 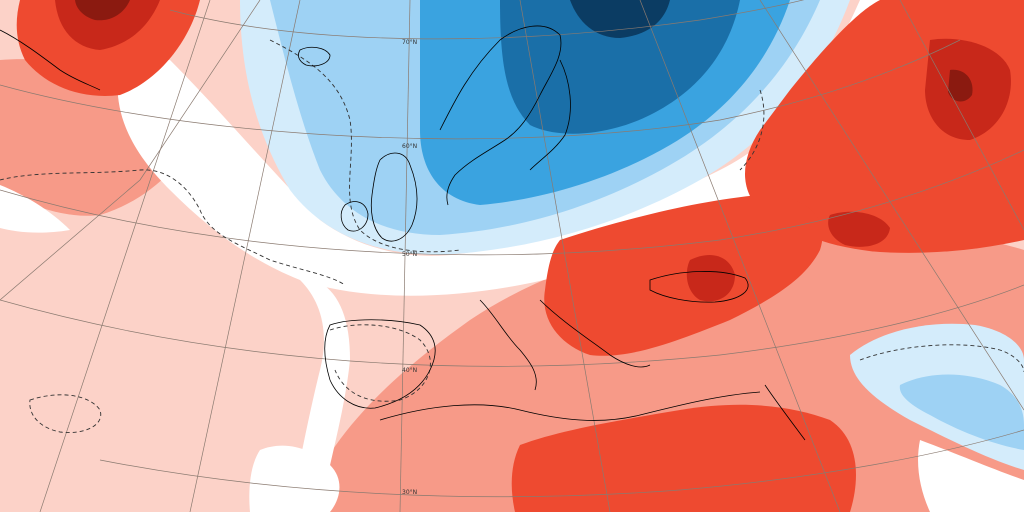 I want to click on zero-contour-southeast, so click(x=941, y=358).